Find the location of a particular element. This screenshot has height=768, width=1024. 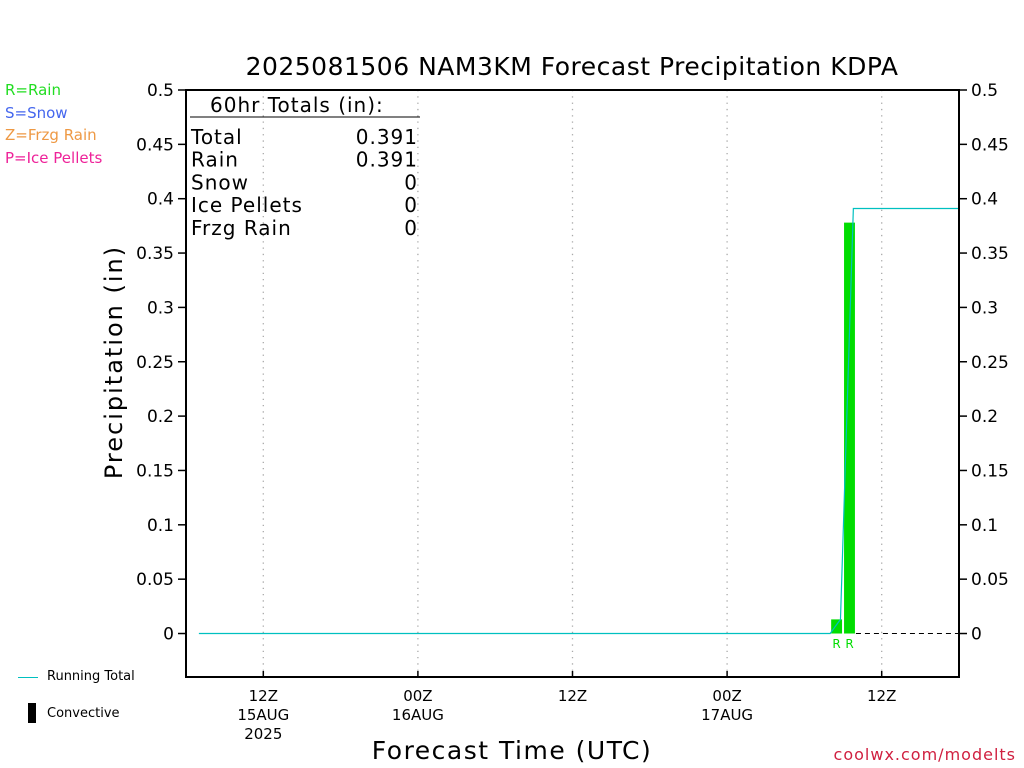

y-tick-label-left: 0.5 is located at coordinates (160, 91).